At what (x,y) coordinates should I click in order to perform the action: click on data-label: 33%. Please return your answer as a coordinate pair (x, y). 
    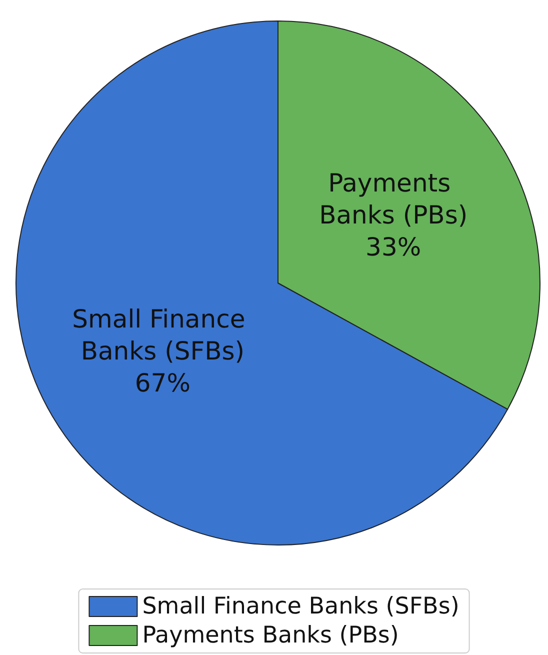
    Looking at the image, I should click on (394, 247).